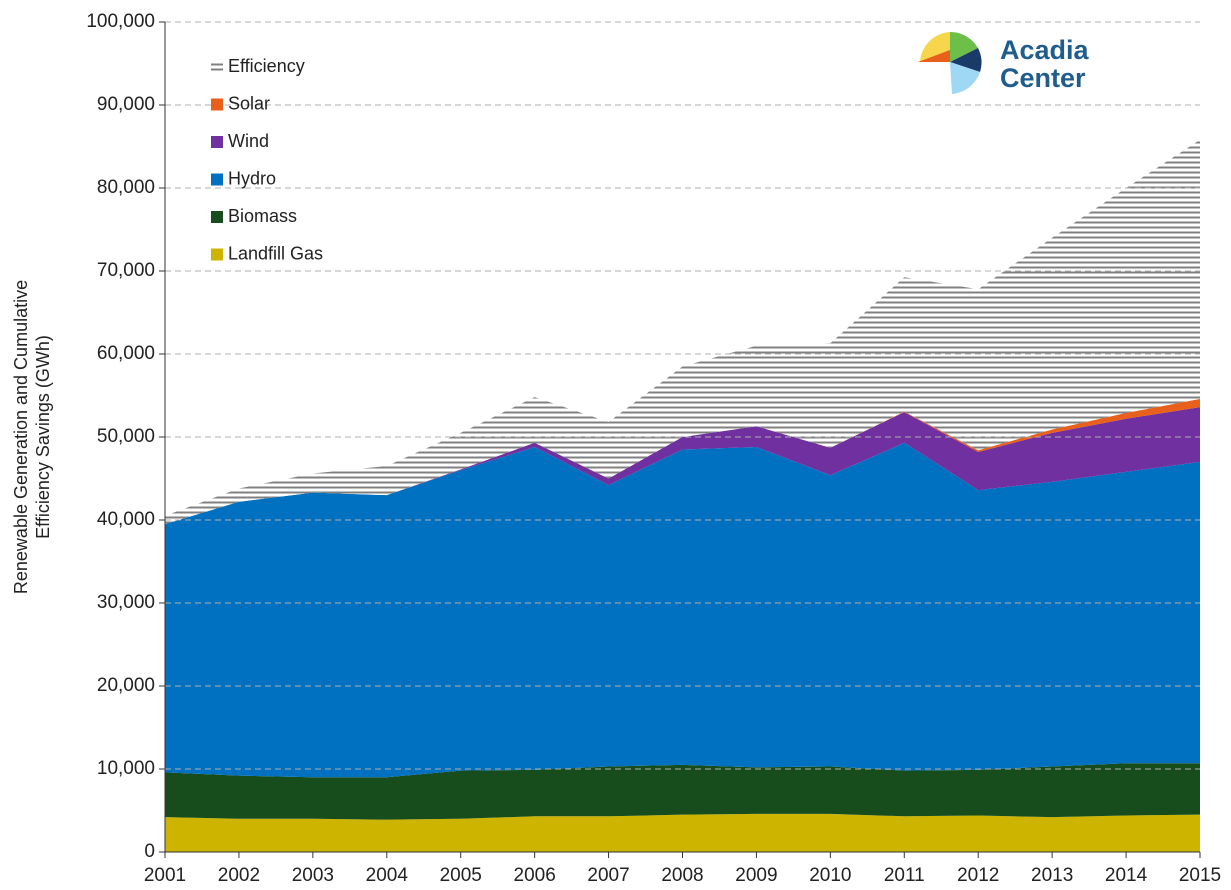 This screenshot has height=890, width=1231. What do you see at coordinates (239, 875) in the screenshot?
I see `x-tick-label: 2002` at bounding box center [239, 875].